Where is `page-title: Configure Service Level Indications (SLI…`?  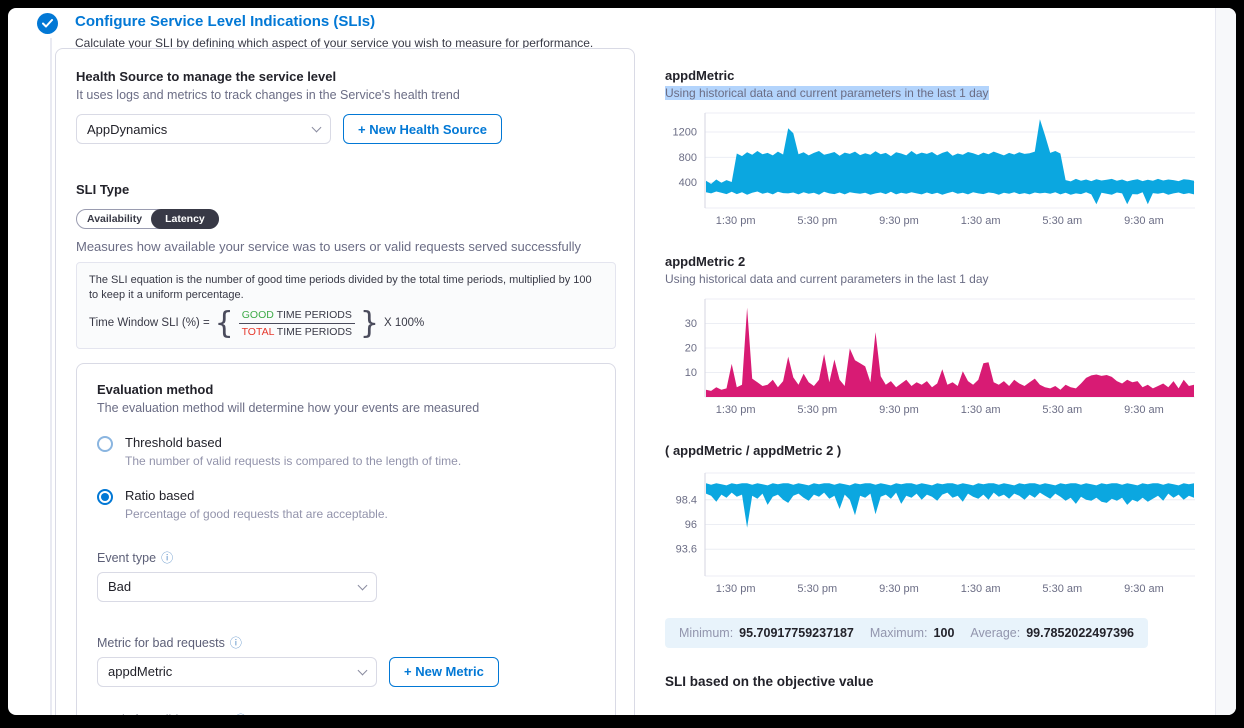
page-title: Configure Service Level Indications (SLI… is located at coordinates (225, 21).